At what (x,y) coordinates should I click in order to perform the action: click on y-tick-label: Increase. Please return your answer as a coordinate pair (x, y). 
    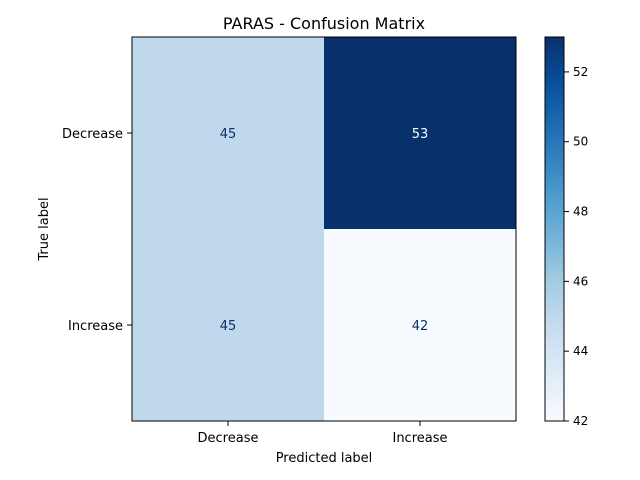
    Looking at the image, I should click on (95, 326).